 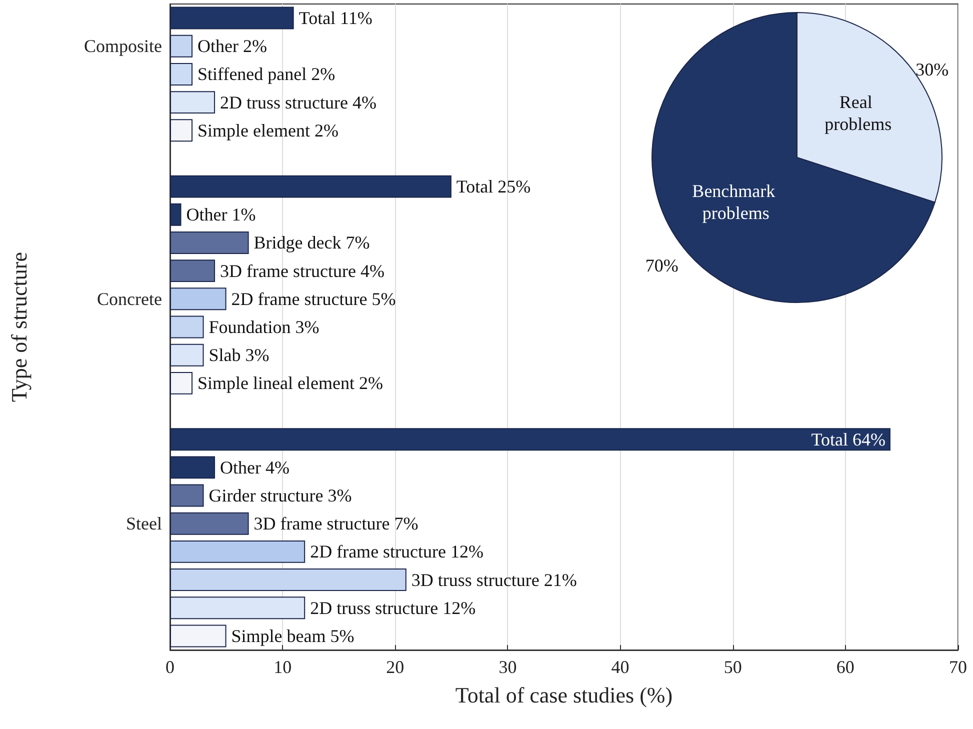 I want to click on data-label: Simple lineal element 2%, so click(x=290, y=383).